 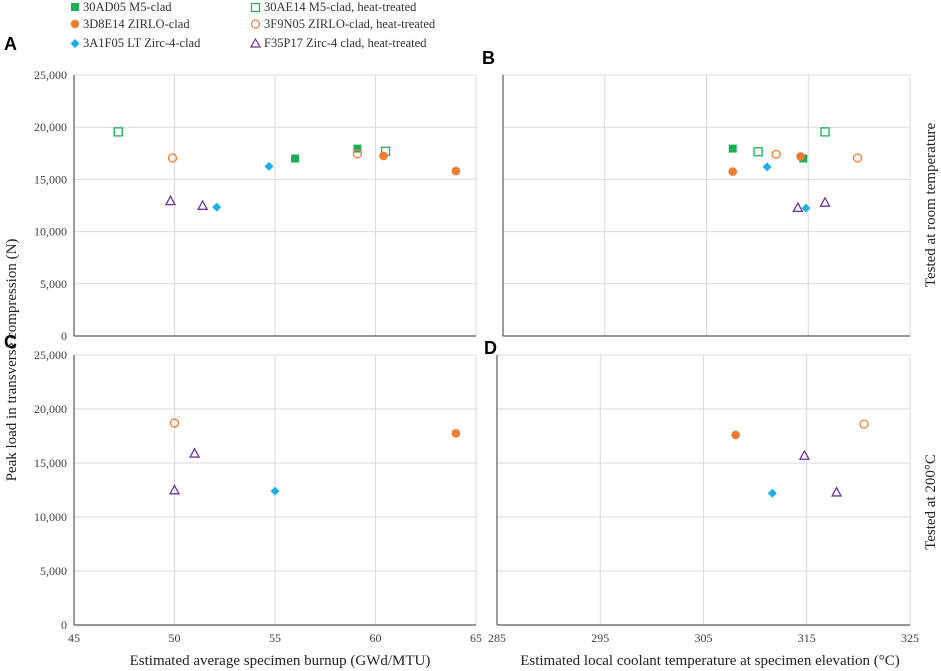 What do you see at coordinates (476, 638) in the screenshot?
I see `x-tick-label: 65` at bounding box center [476, 638].